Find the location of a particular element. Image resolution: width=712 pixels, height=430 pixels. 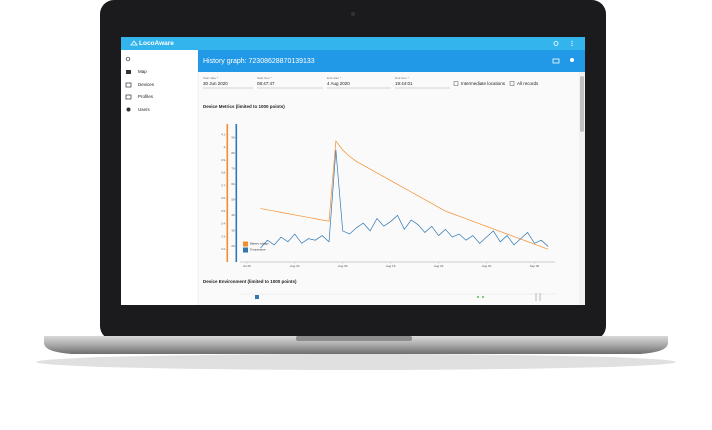

y-tick-label: 3.4 is located at coordinates (223, 224).